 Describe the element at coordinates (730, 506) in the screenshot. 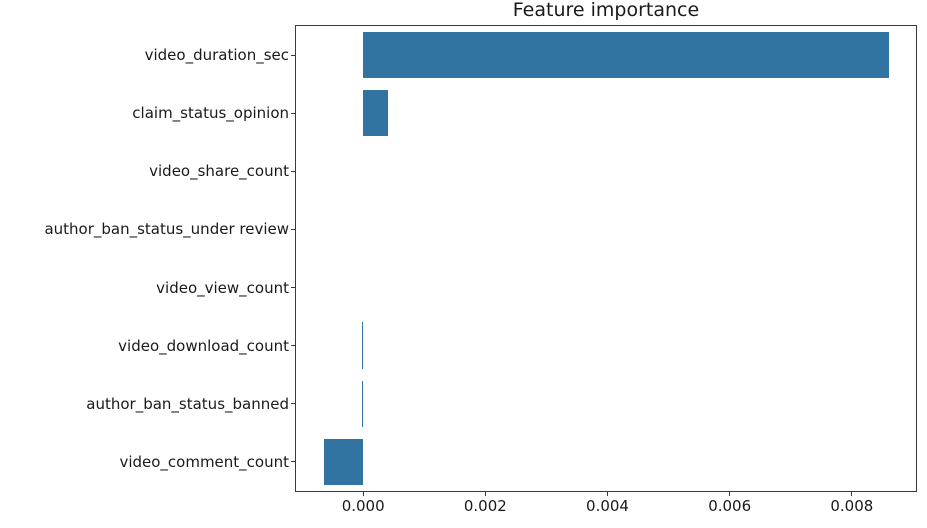

I see `x-tick-label: 0.006` at that location.